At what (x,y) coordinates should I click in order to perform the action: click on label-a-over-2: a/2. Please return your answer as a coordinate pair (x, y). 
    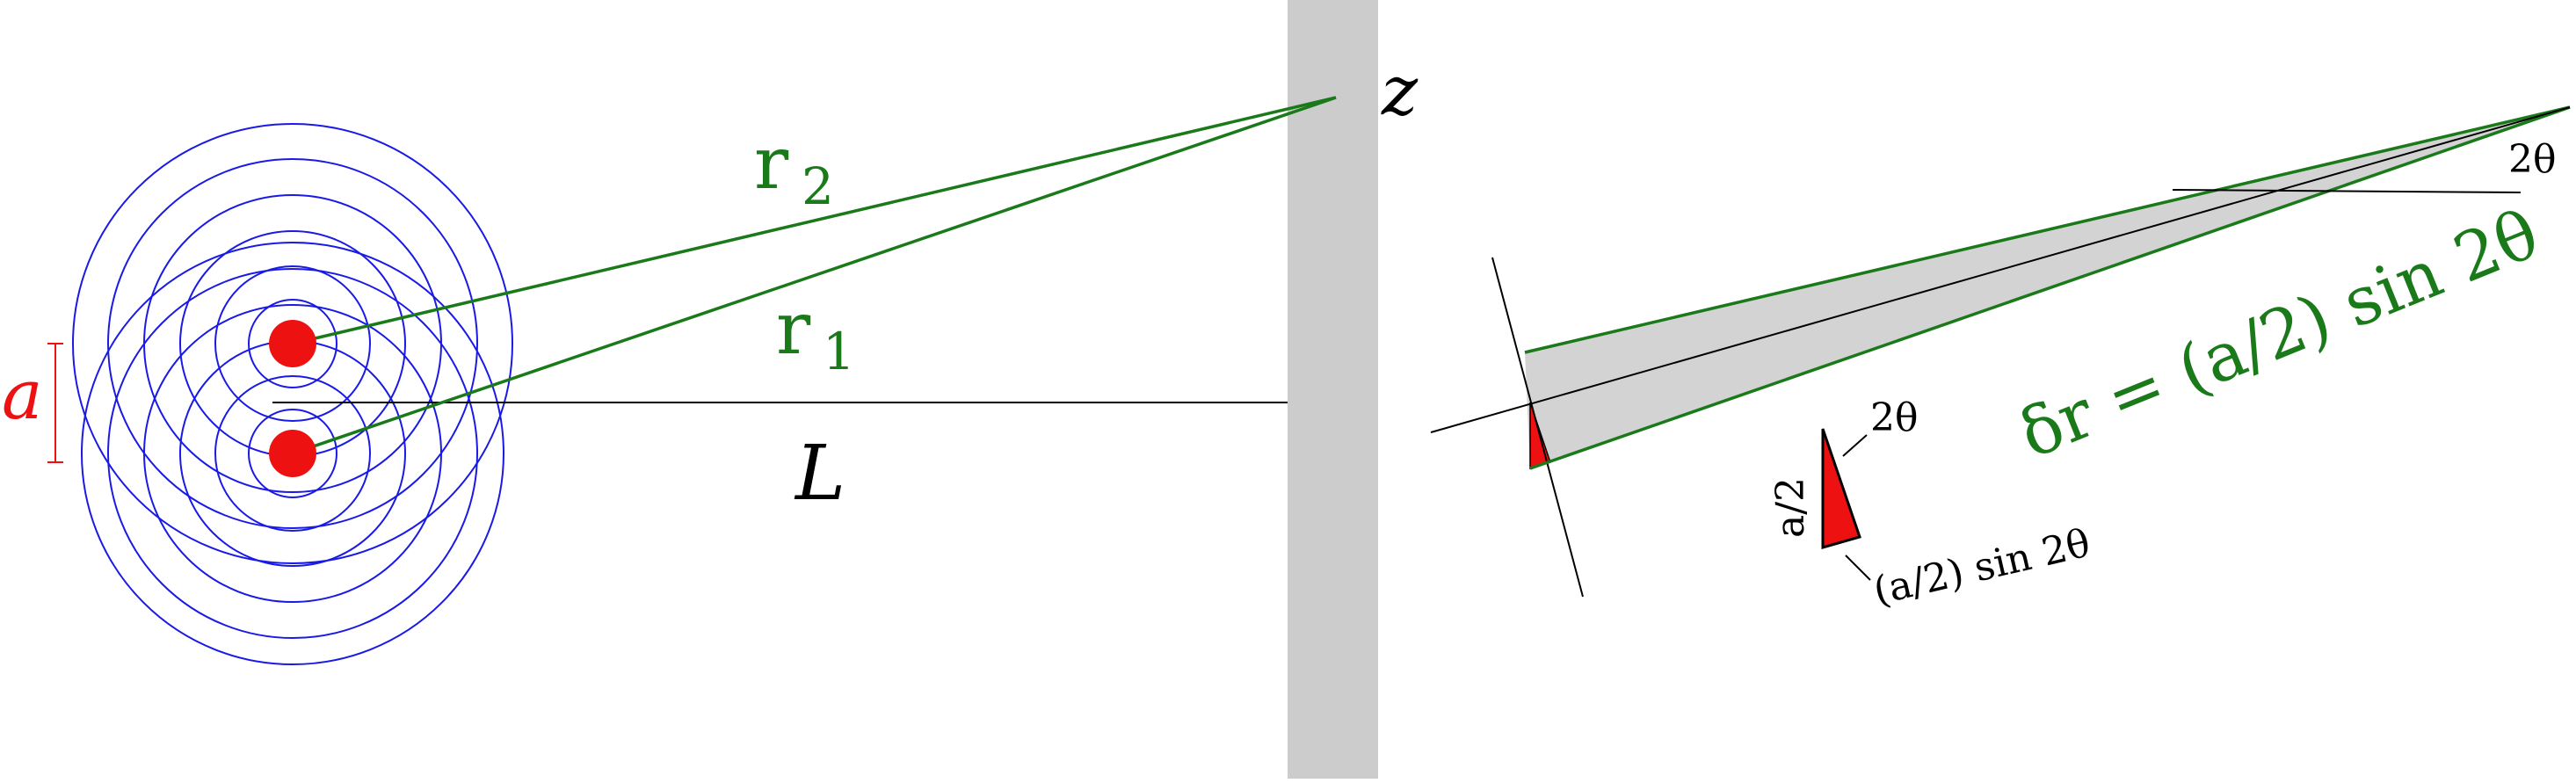
    Looking at the image, I should click on (1790, 507).